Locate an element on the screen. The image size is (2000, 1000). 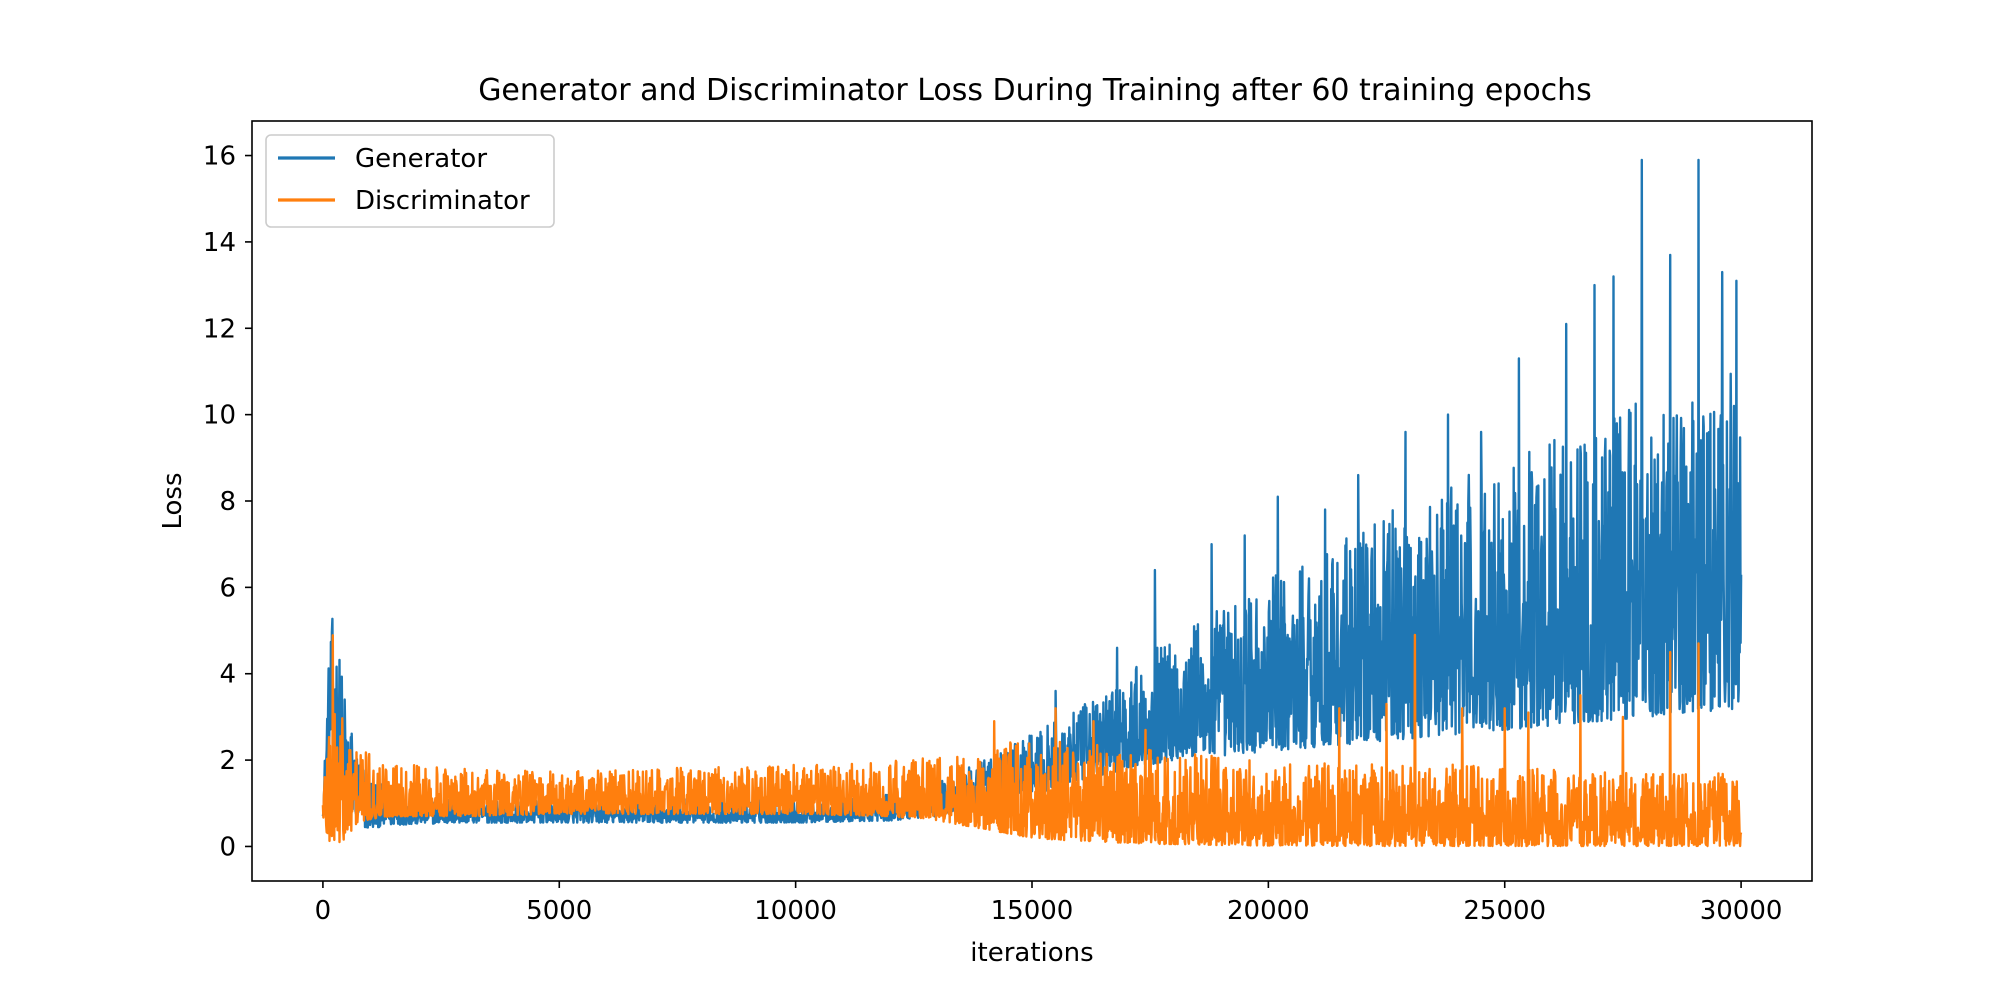
legend-box is located at coordinates (410, 181).